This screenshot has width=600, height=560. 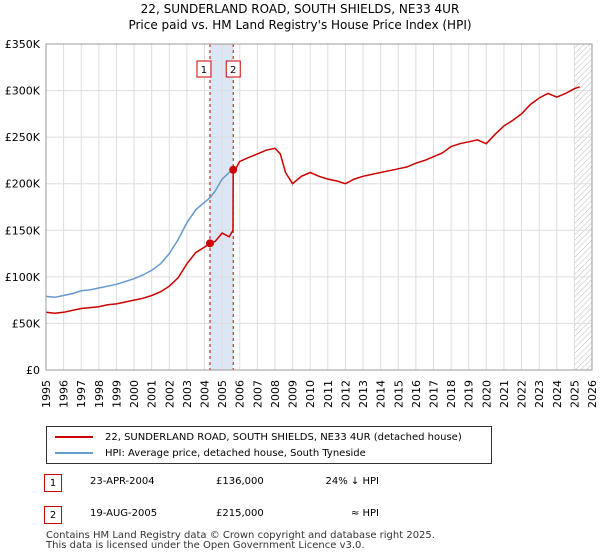 What do you see at coordinates (345, 394) in the screenshot?
I see `x-tick-label: 2012` at bounding box center [345, 394].